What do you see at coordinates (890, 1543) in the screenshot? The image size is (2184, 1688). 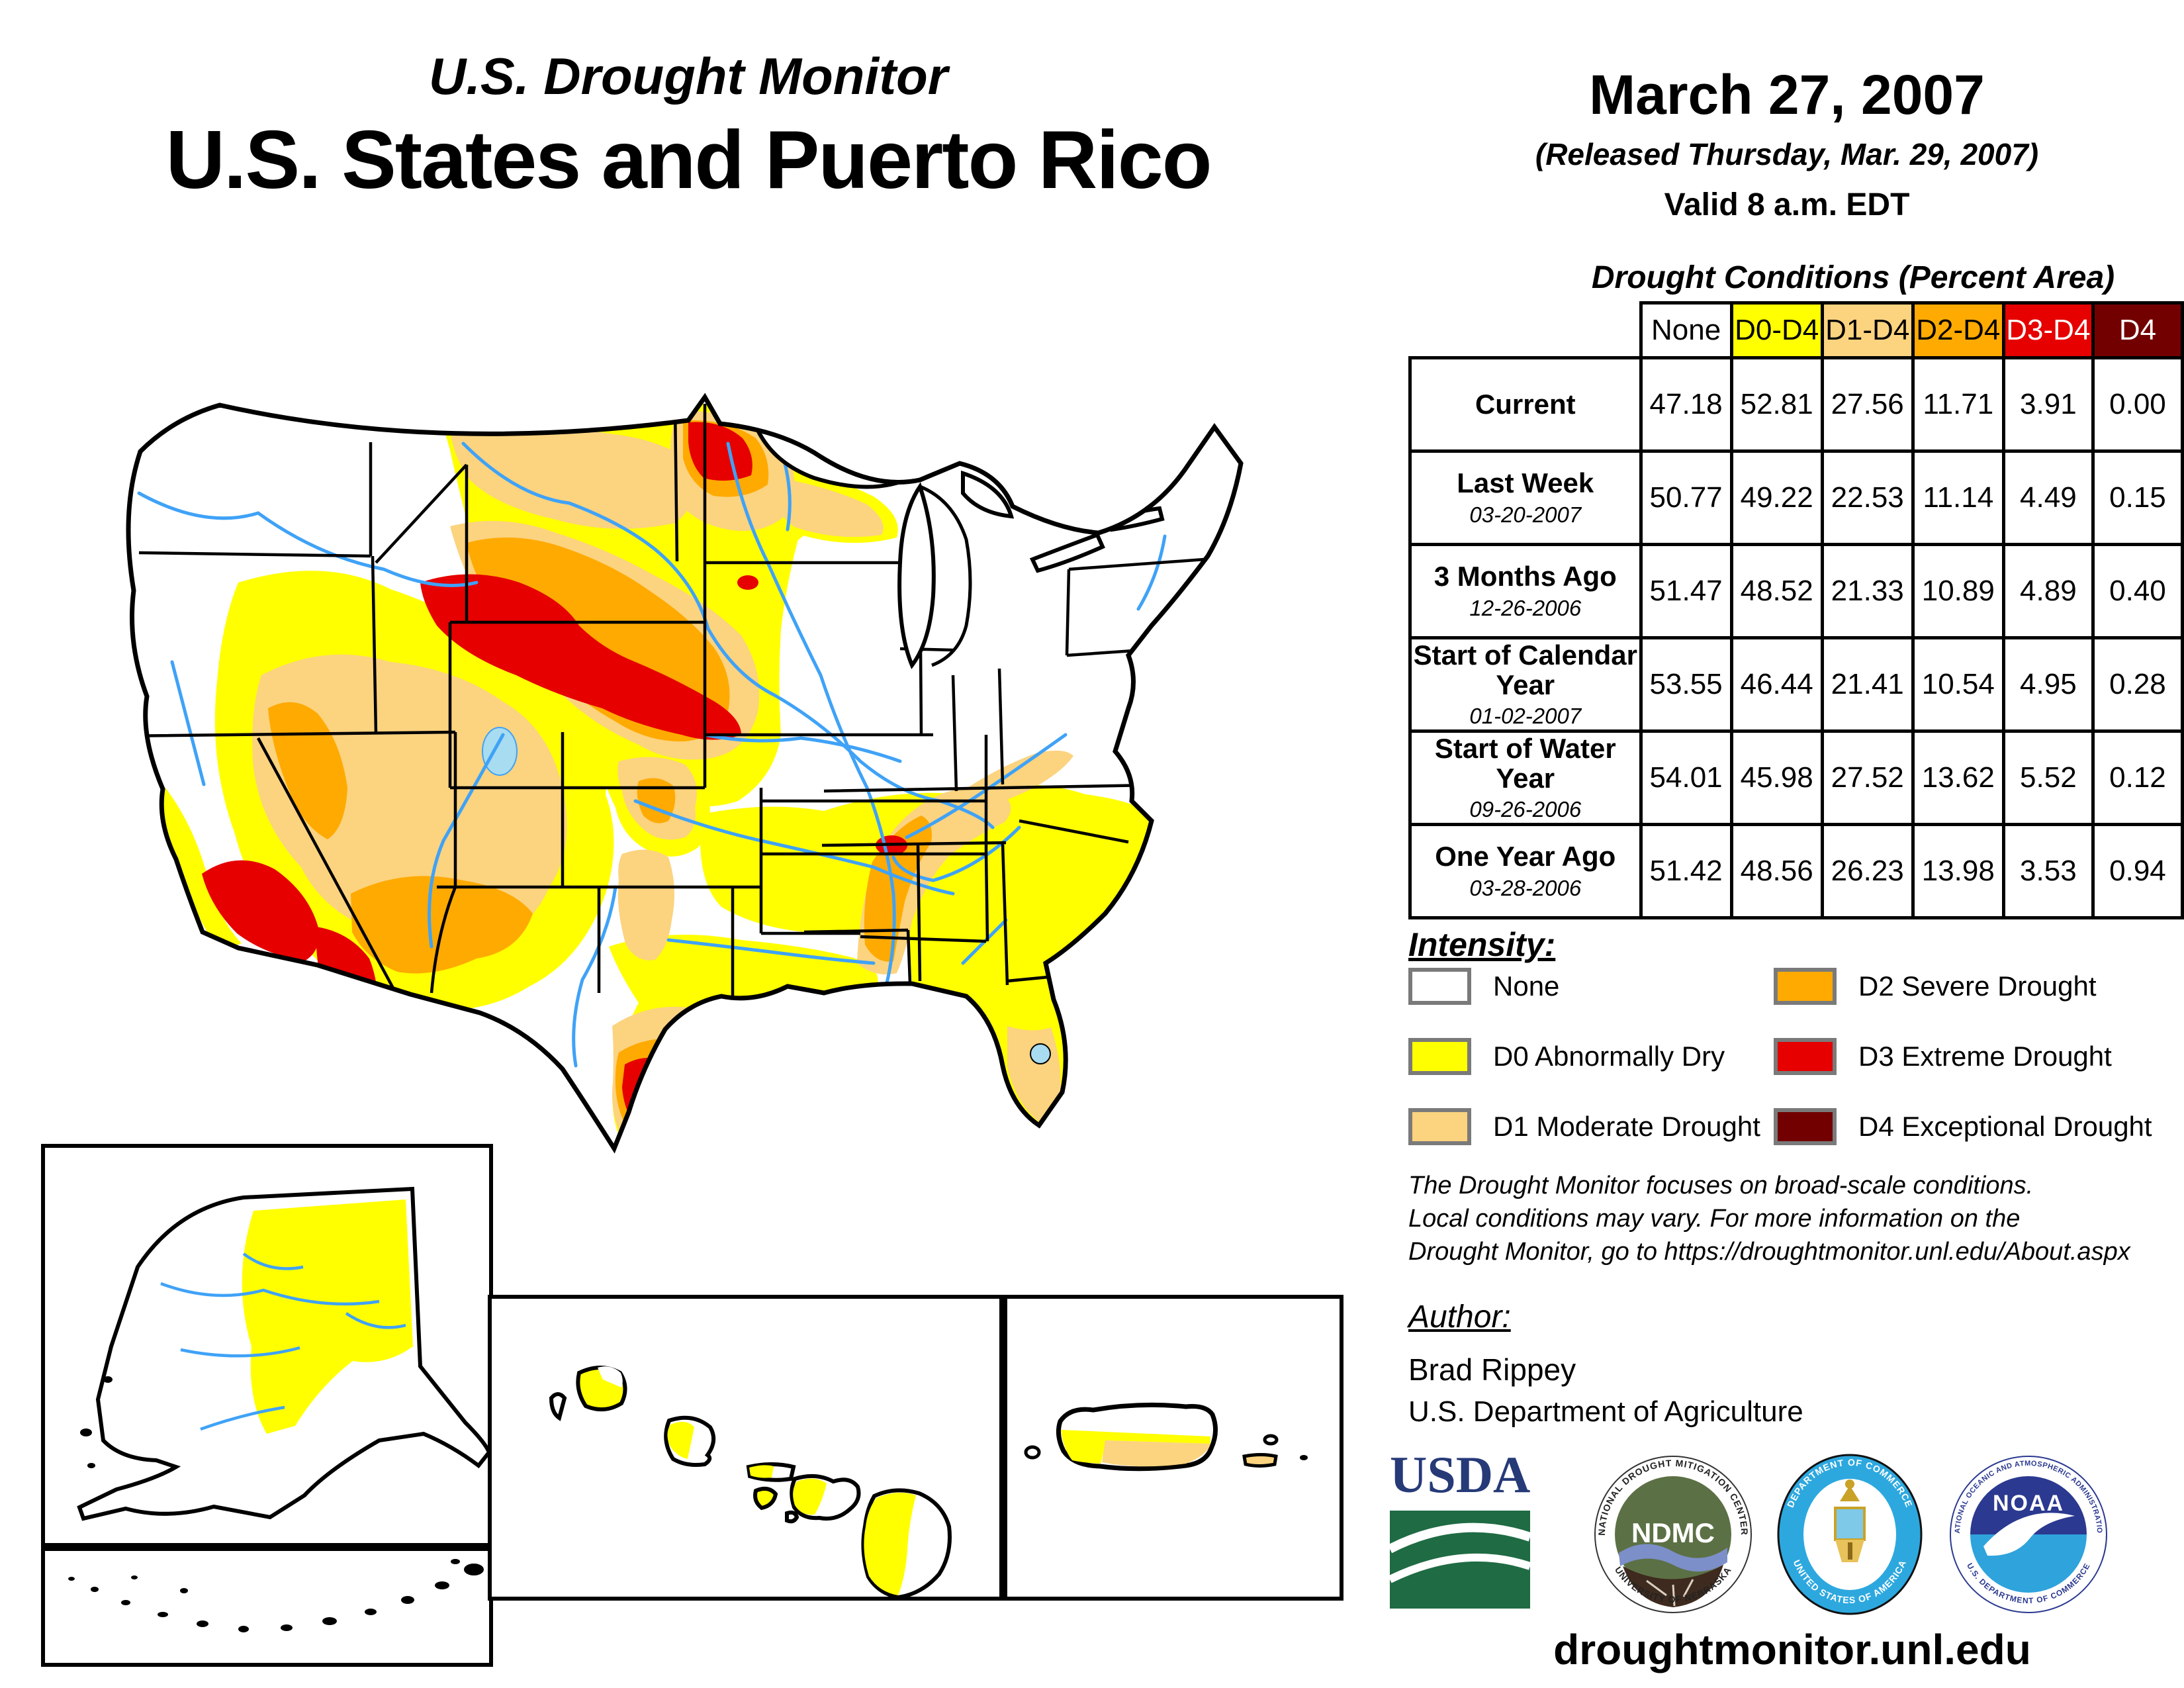 I see `big-island-d0-area` at bounding box center [890, 1543].